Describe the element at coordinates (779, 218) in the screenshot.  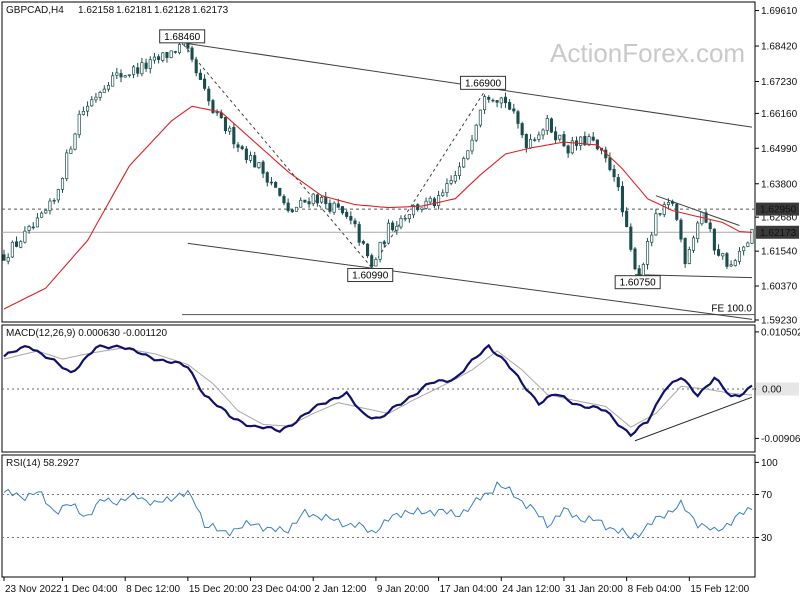
I see `price-y-tick-label: 1.62680` at that location.